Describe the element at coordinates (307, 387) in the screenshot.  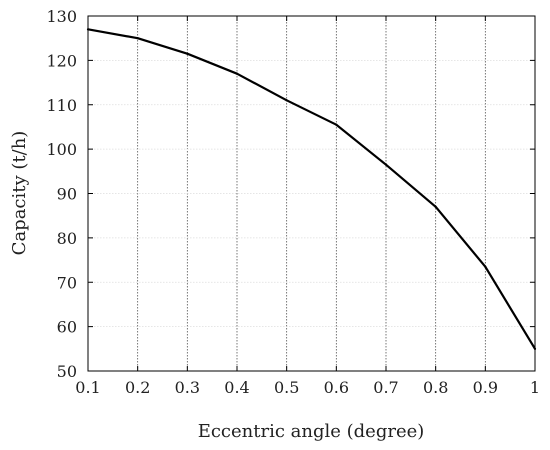
I see `x-tick-labels: 0.1 0.2 0.3 0.4 0.5 0.6 0.7 0.8 0.9 1` at that location.